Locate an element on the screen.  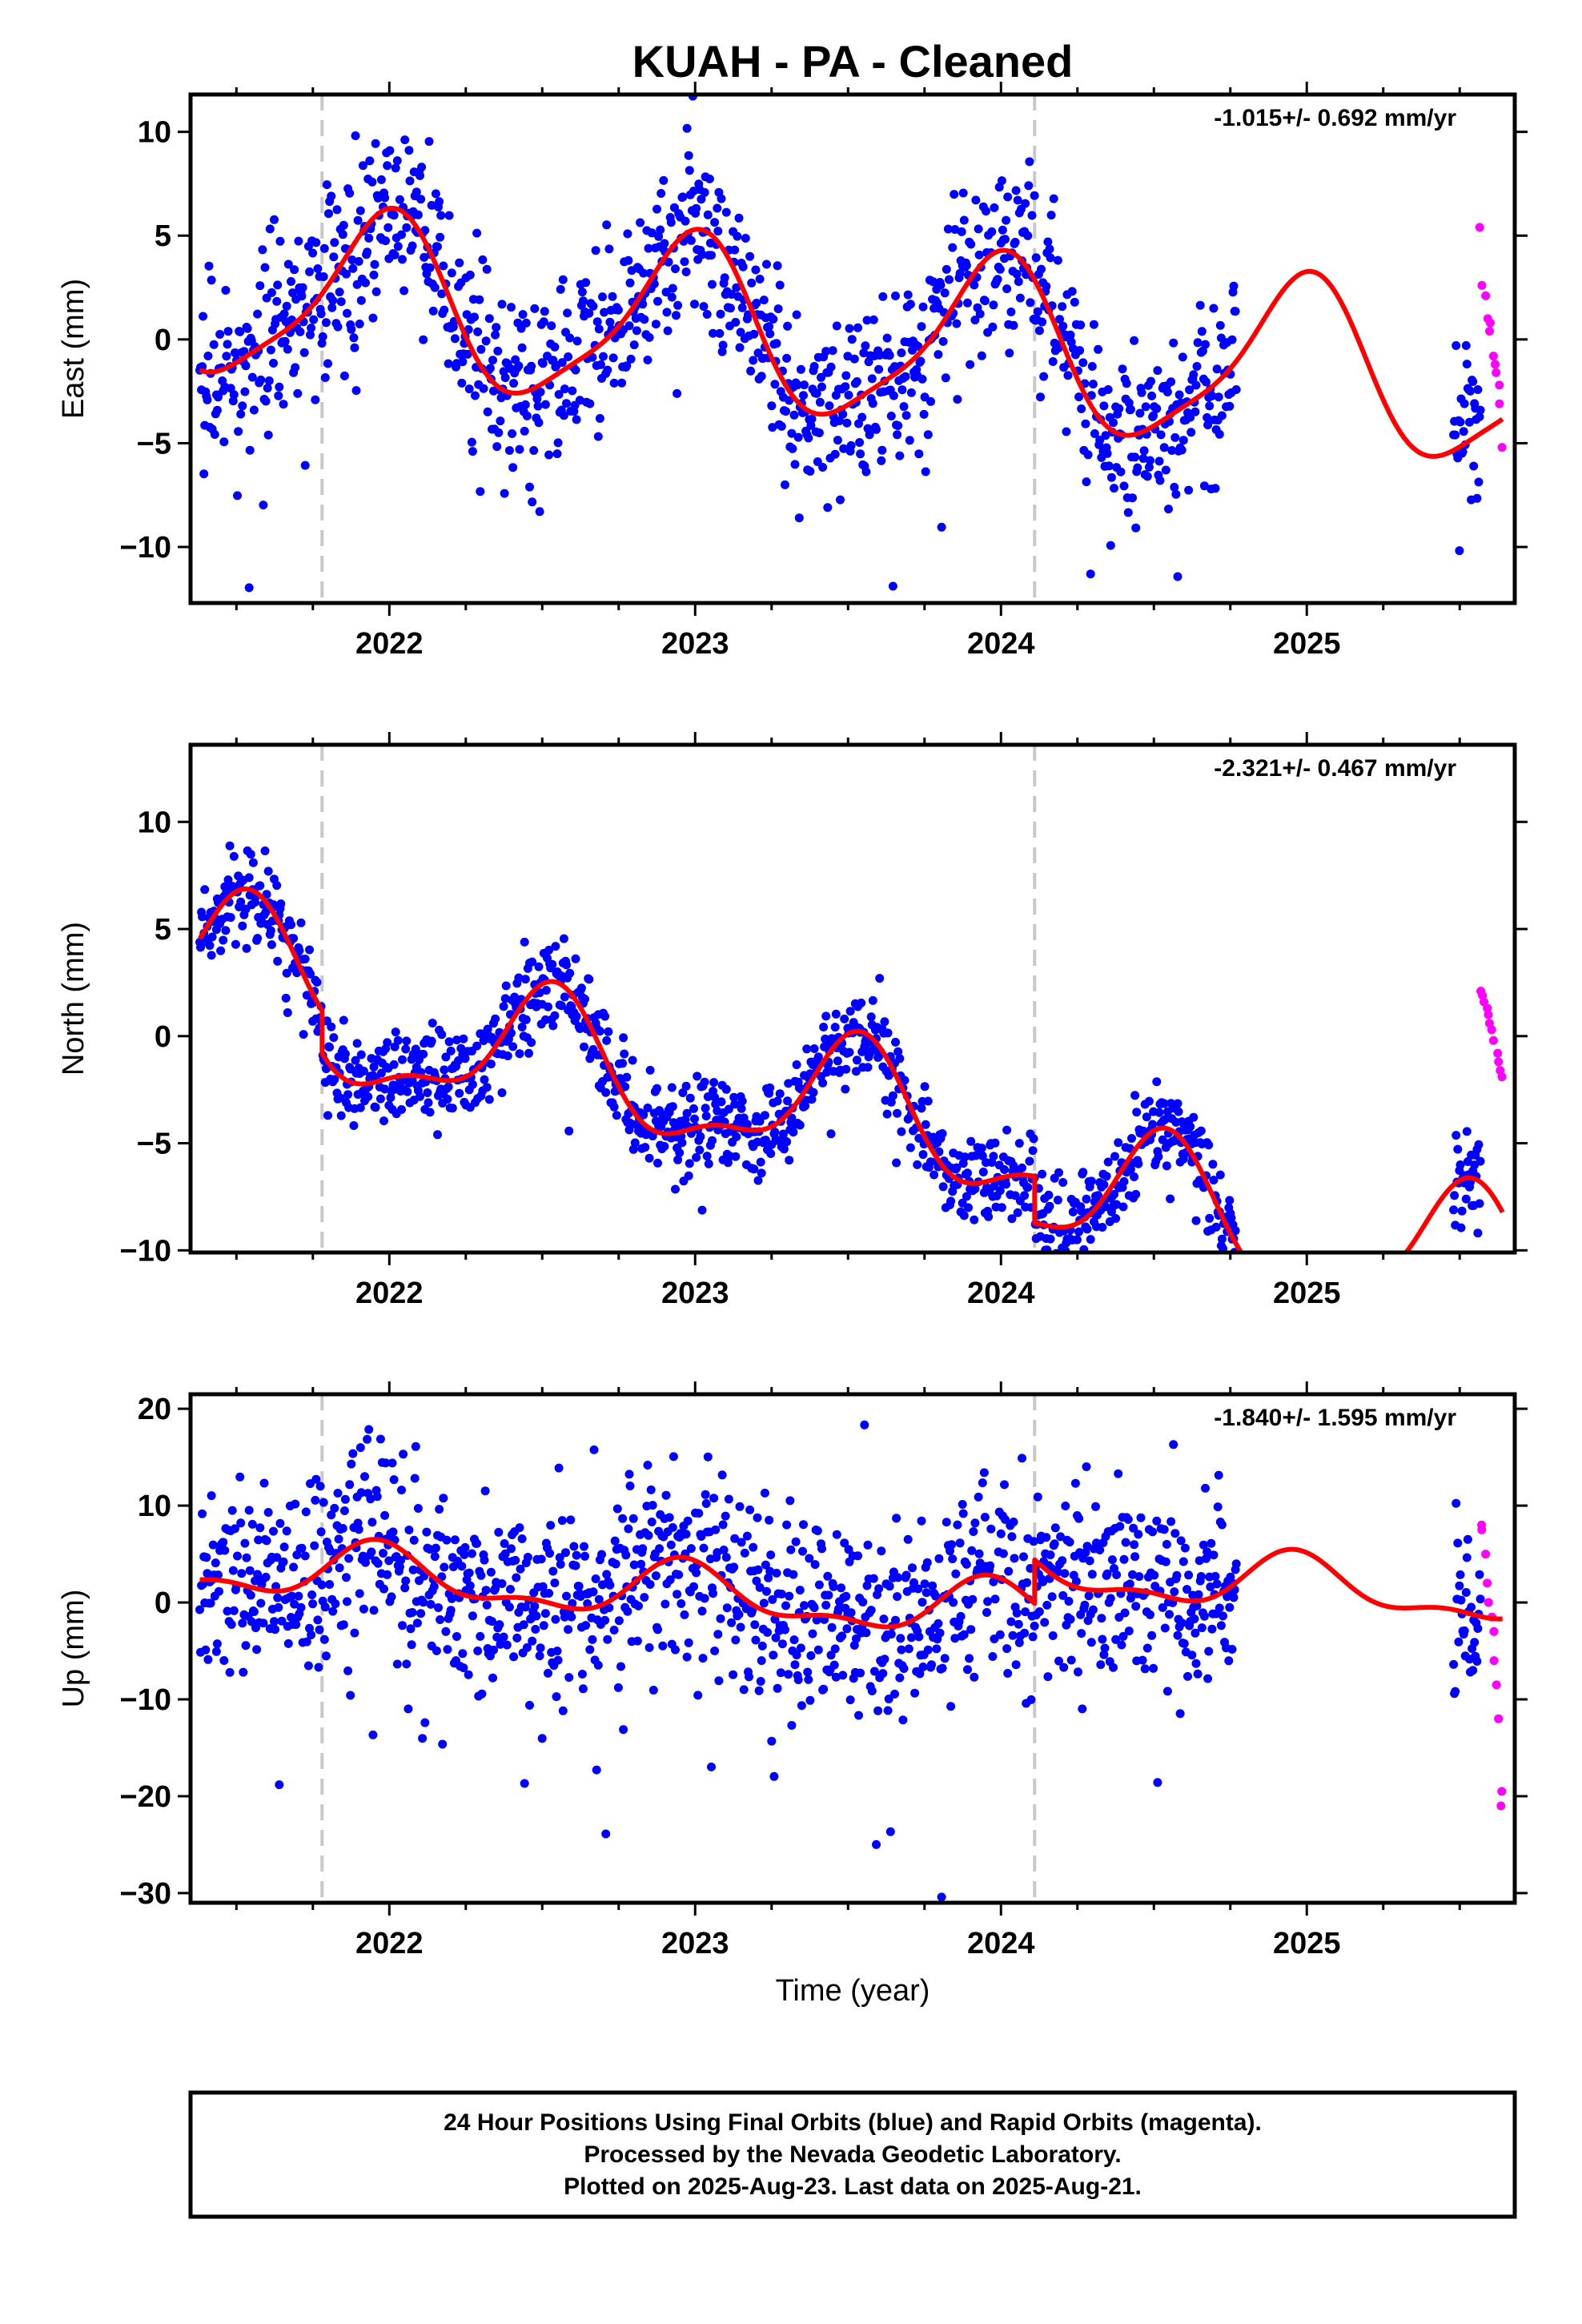
y-tick-label: −5 is located at coordinates (154, 1144).